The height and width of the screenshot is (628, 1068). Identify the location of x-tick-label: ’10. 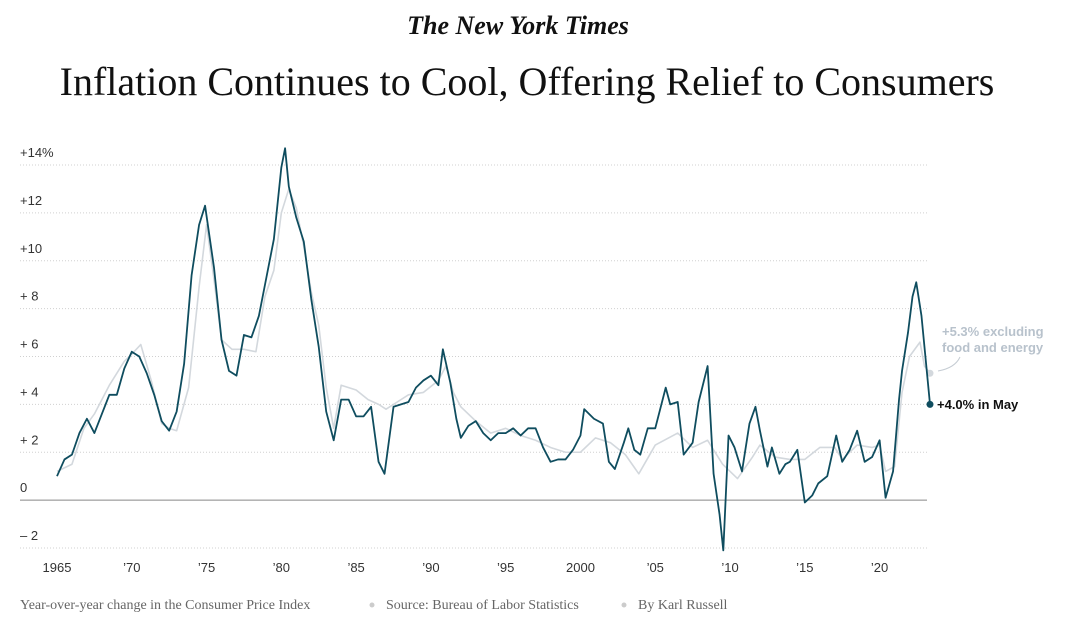
(729, 567).